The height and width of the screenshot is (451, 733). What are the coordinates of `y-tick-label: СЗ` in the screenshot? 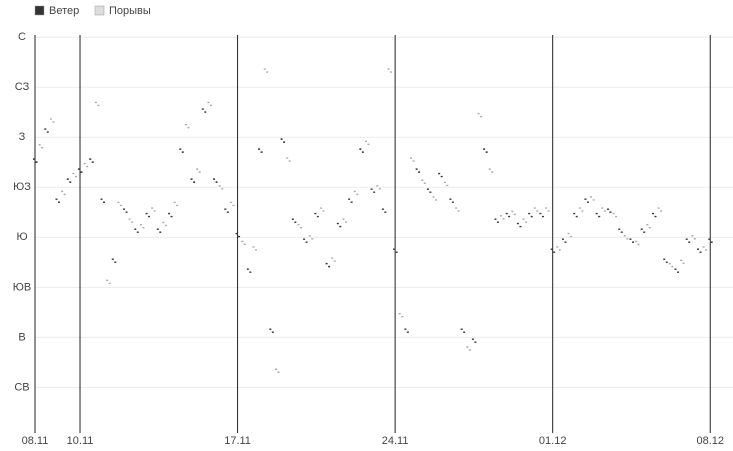 It's located at (22, 87).